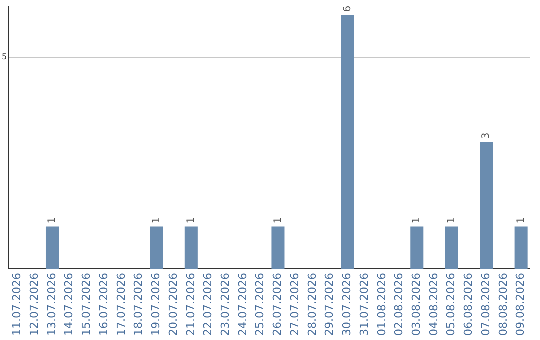  Describe the element at coordinates (260, 304) in the screenshot. I see `x-tick-label: 25.07.2026` at that location.